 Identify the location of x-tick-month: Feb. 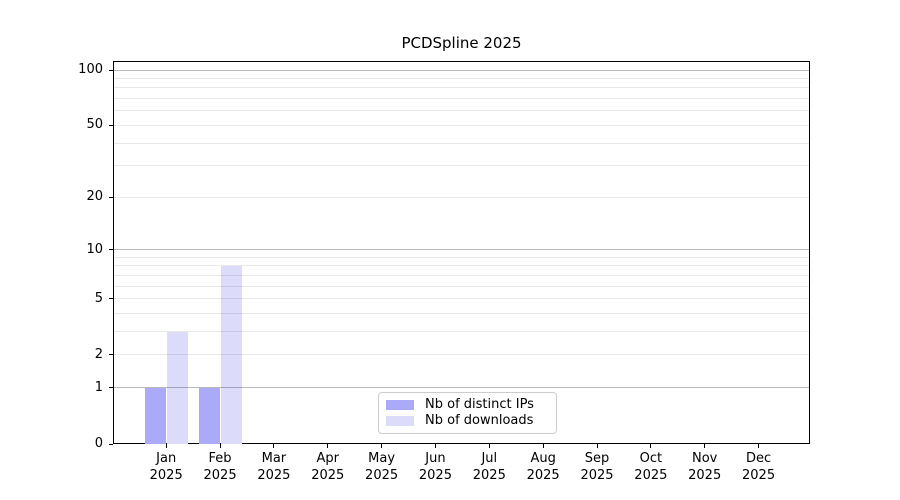
(220, 458).